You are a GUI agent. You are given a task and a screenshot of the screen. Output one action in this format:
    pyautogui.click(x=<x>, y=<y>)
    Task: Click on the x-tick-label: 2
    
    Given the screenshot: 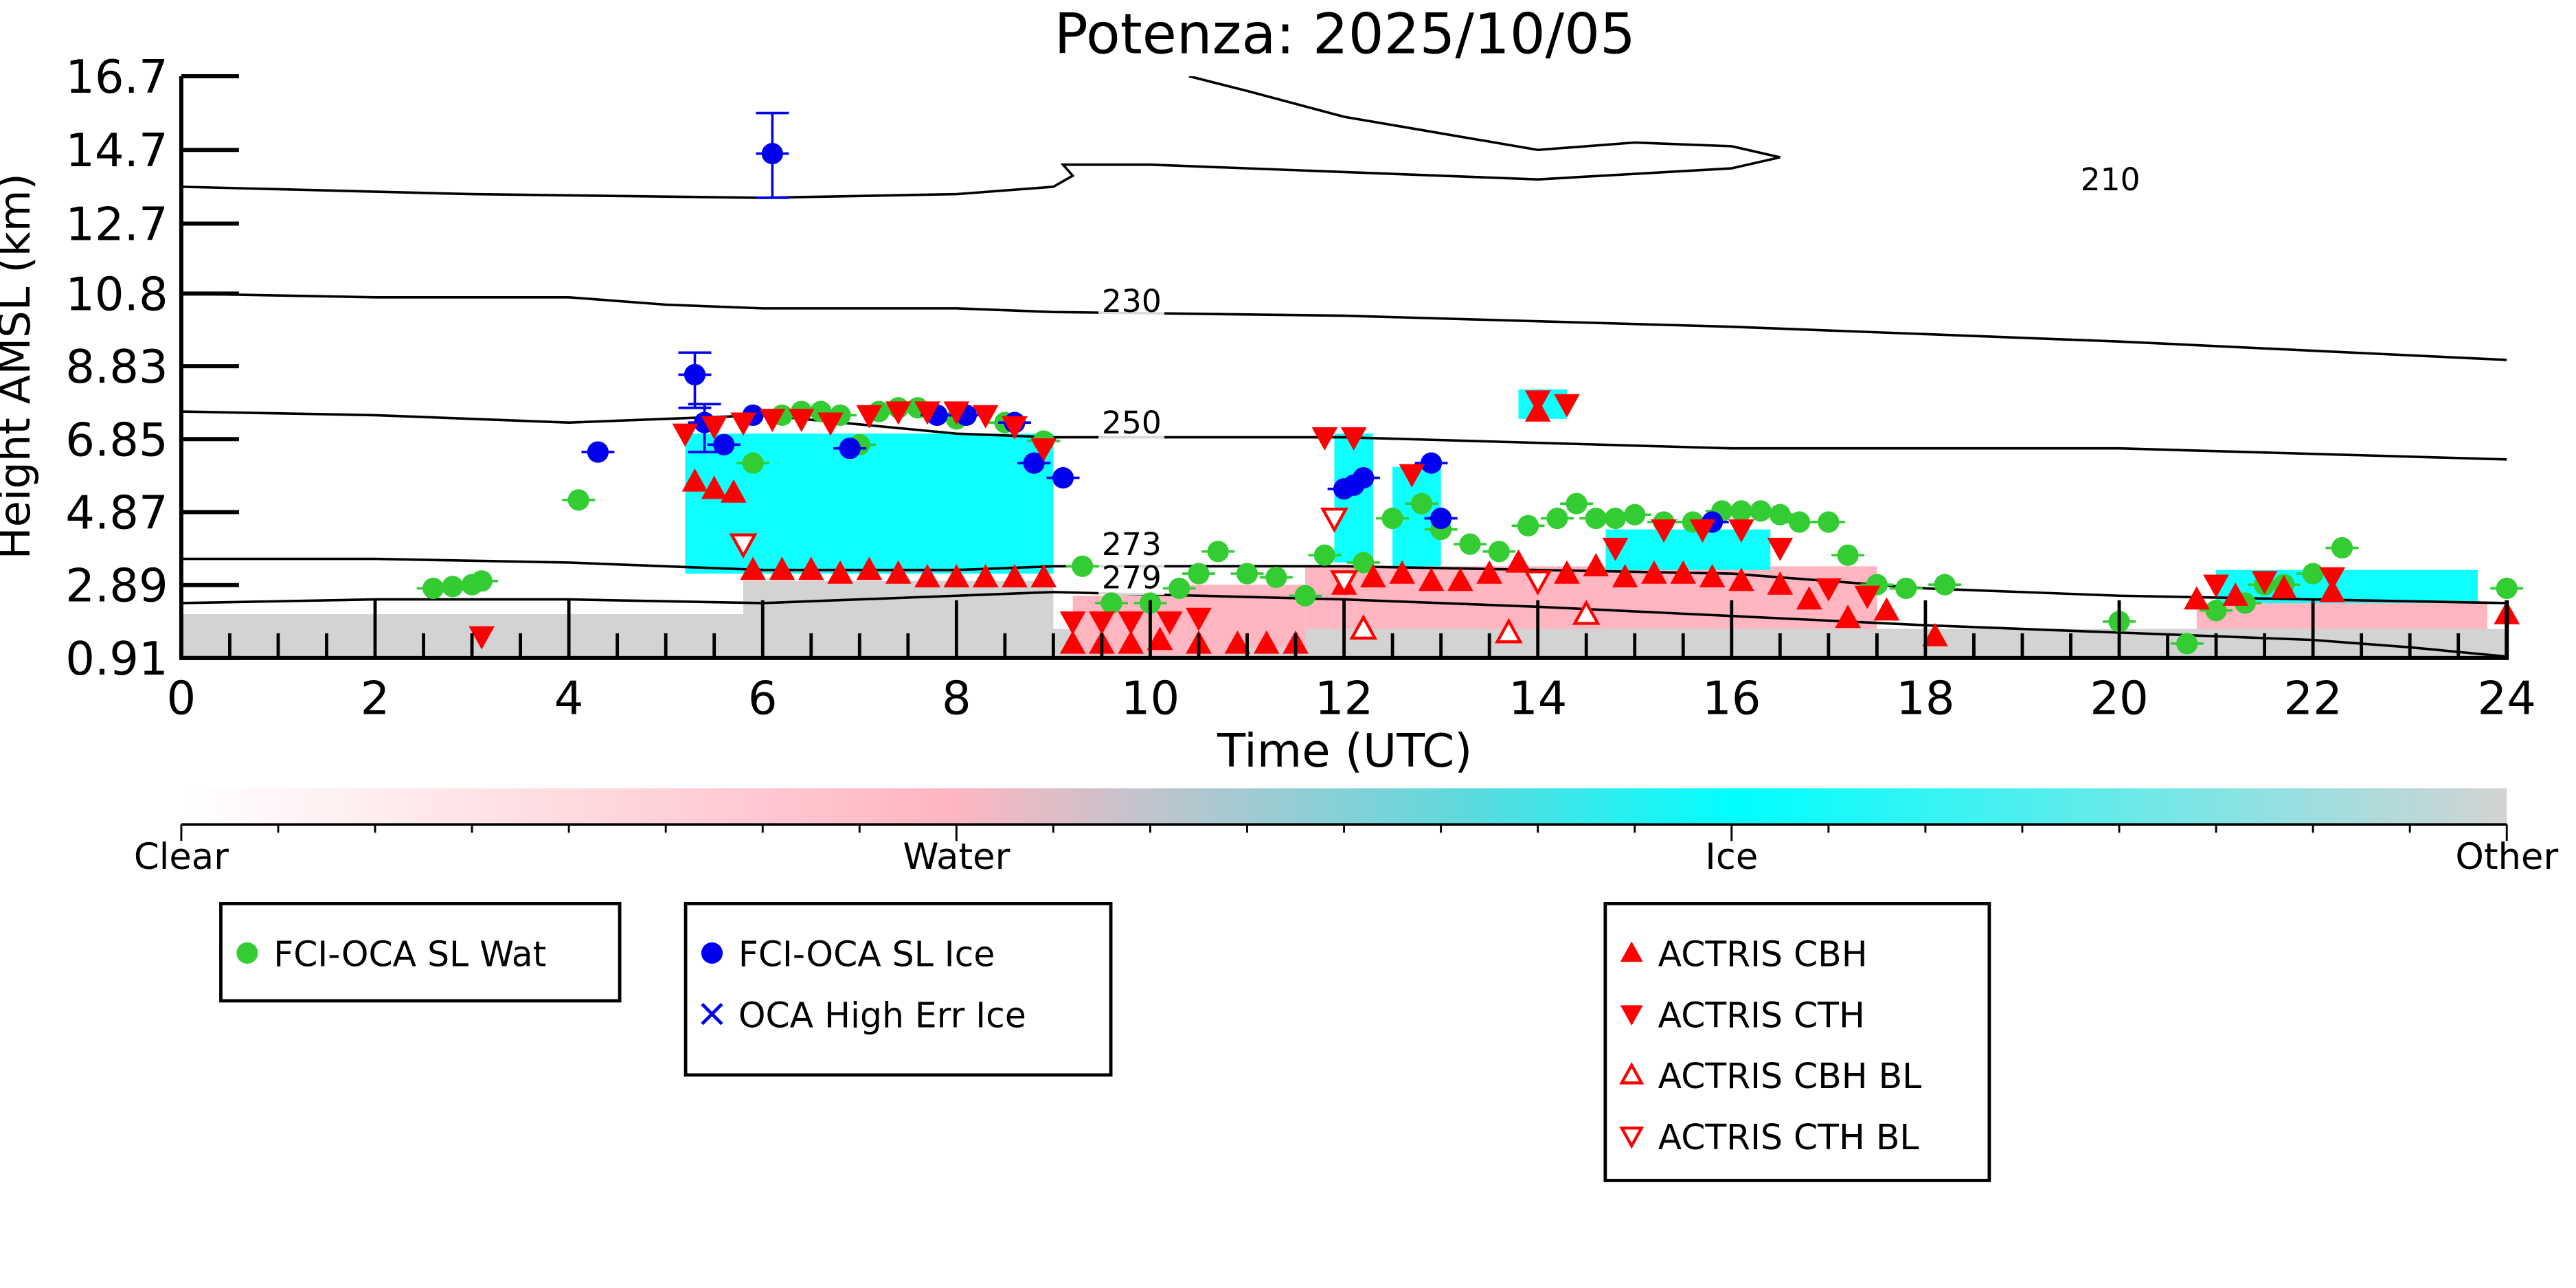 What is the action you would take?
    pyautogui.click(x=375, y=698)
    